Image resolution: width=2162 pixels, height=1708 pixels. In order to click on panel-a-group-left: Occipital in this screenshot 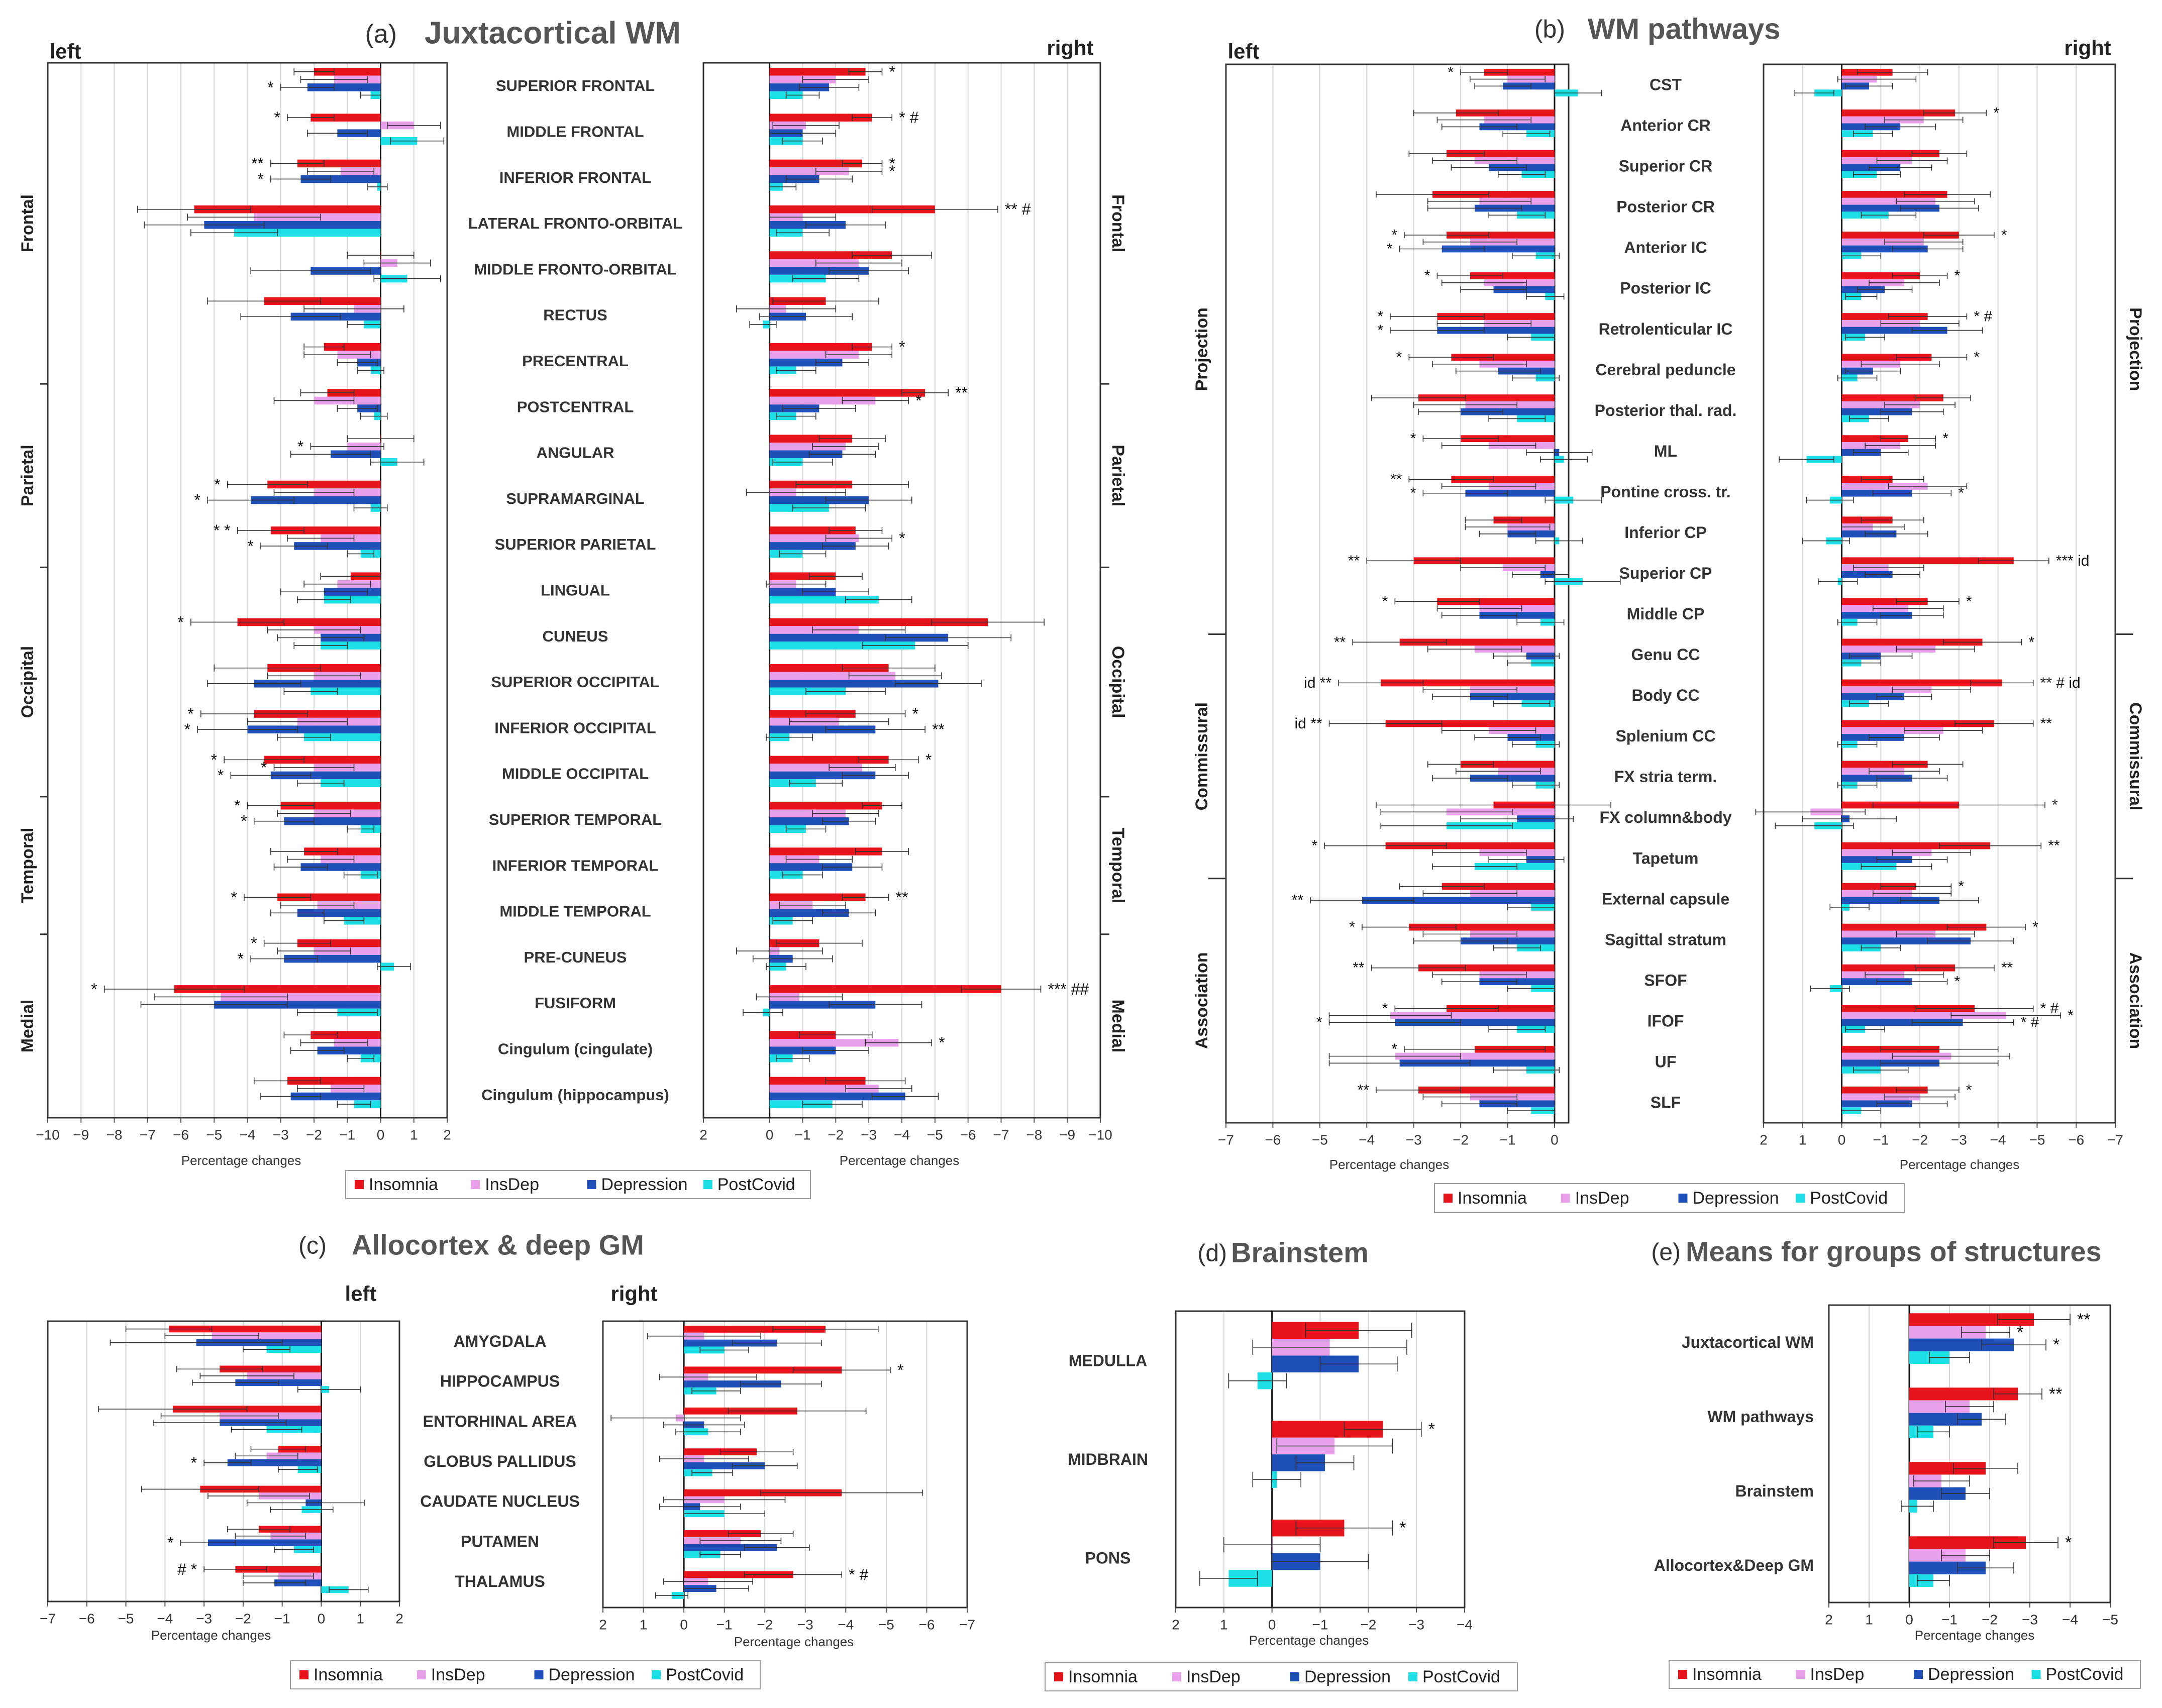, I will do `click(27, 682)`.